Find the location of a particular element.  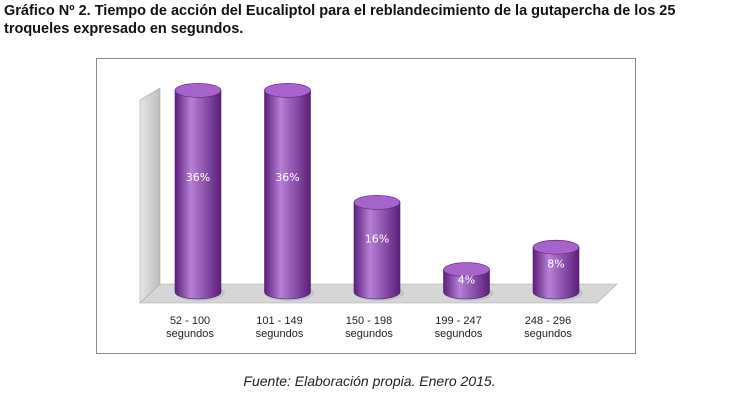

data-label-3: 16% is located at coordinates (377, 239).